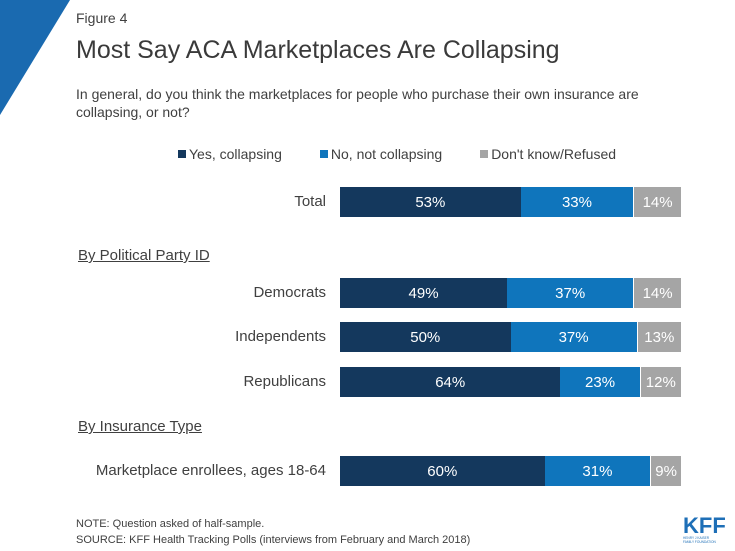 This screenshot has width=735, height=551. Describe the element at coordinates (323, 154) in the screenshot. I see `legend-swatch-no` at that location.